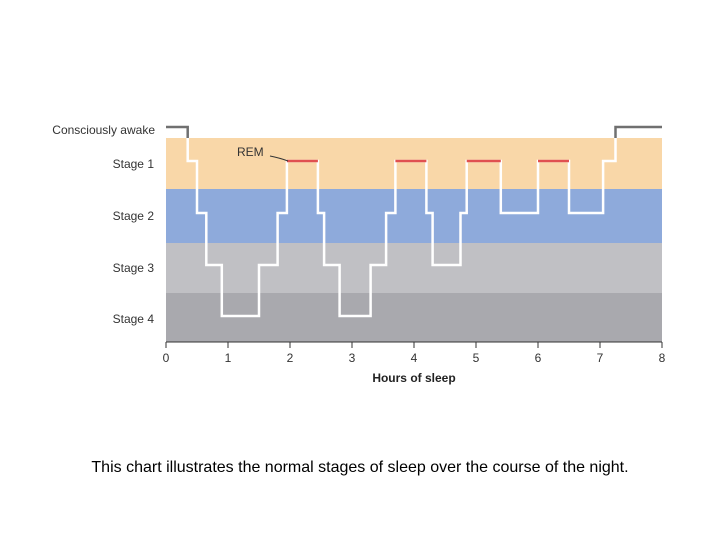 The width and height of the screenshot is (720, 540). Describe the element at coordinates (476, 358) in the screenshot. I see `x-tick-label: 5` at that location.